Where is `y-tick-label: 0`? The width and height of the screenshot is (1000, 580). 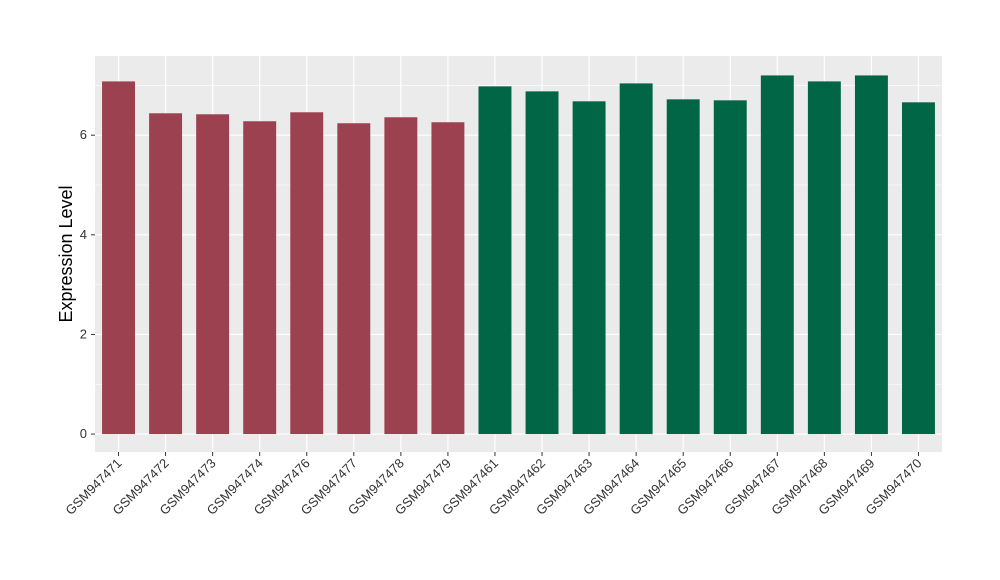 y-tick-label: 0 is located at coordinates (83, 433).